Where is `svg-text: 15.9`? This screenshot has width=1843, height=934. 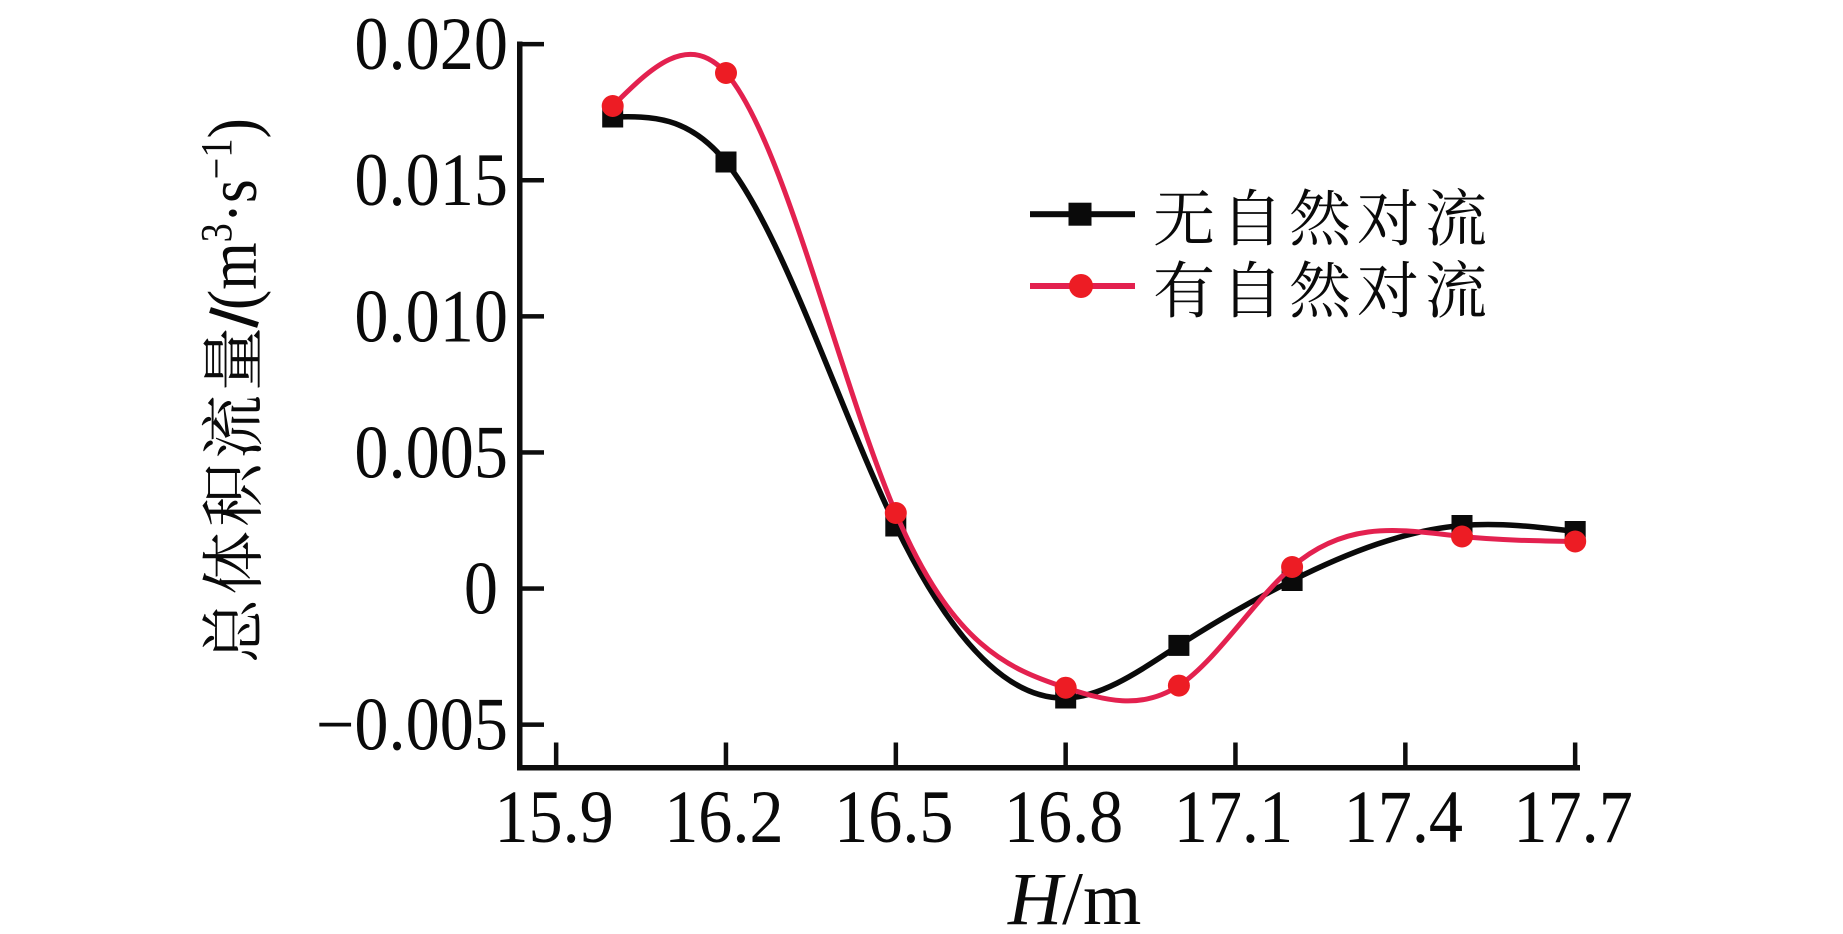 svg-text: 15.9 is located at coordinates (553, 817).